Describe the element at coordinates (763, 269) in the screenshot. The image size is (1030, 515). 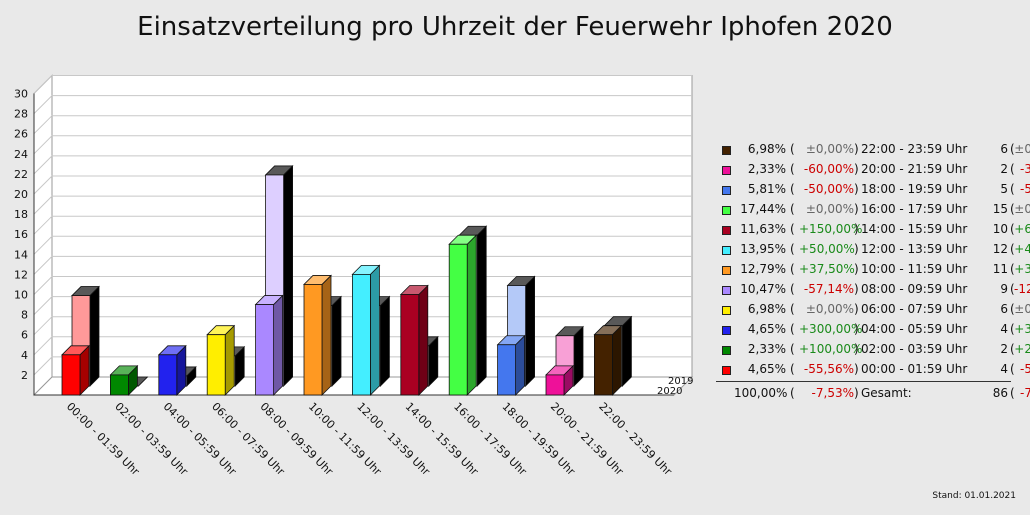
I see `legend-percent: 12,79%` at that location.